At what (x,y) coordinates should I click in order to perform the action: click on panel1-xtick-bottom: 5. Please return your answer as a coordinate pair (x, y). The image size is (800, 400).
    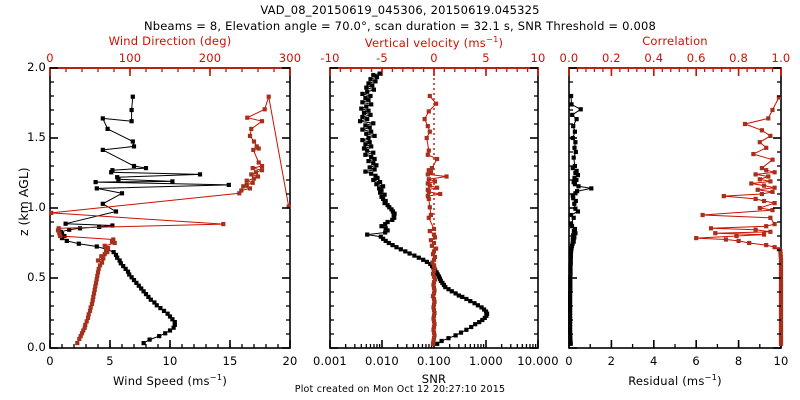
    Looking at the image, I should click on (110, 361).